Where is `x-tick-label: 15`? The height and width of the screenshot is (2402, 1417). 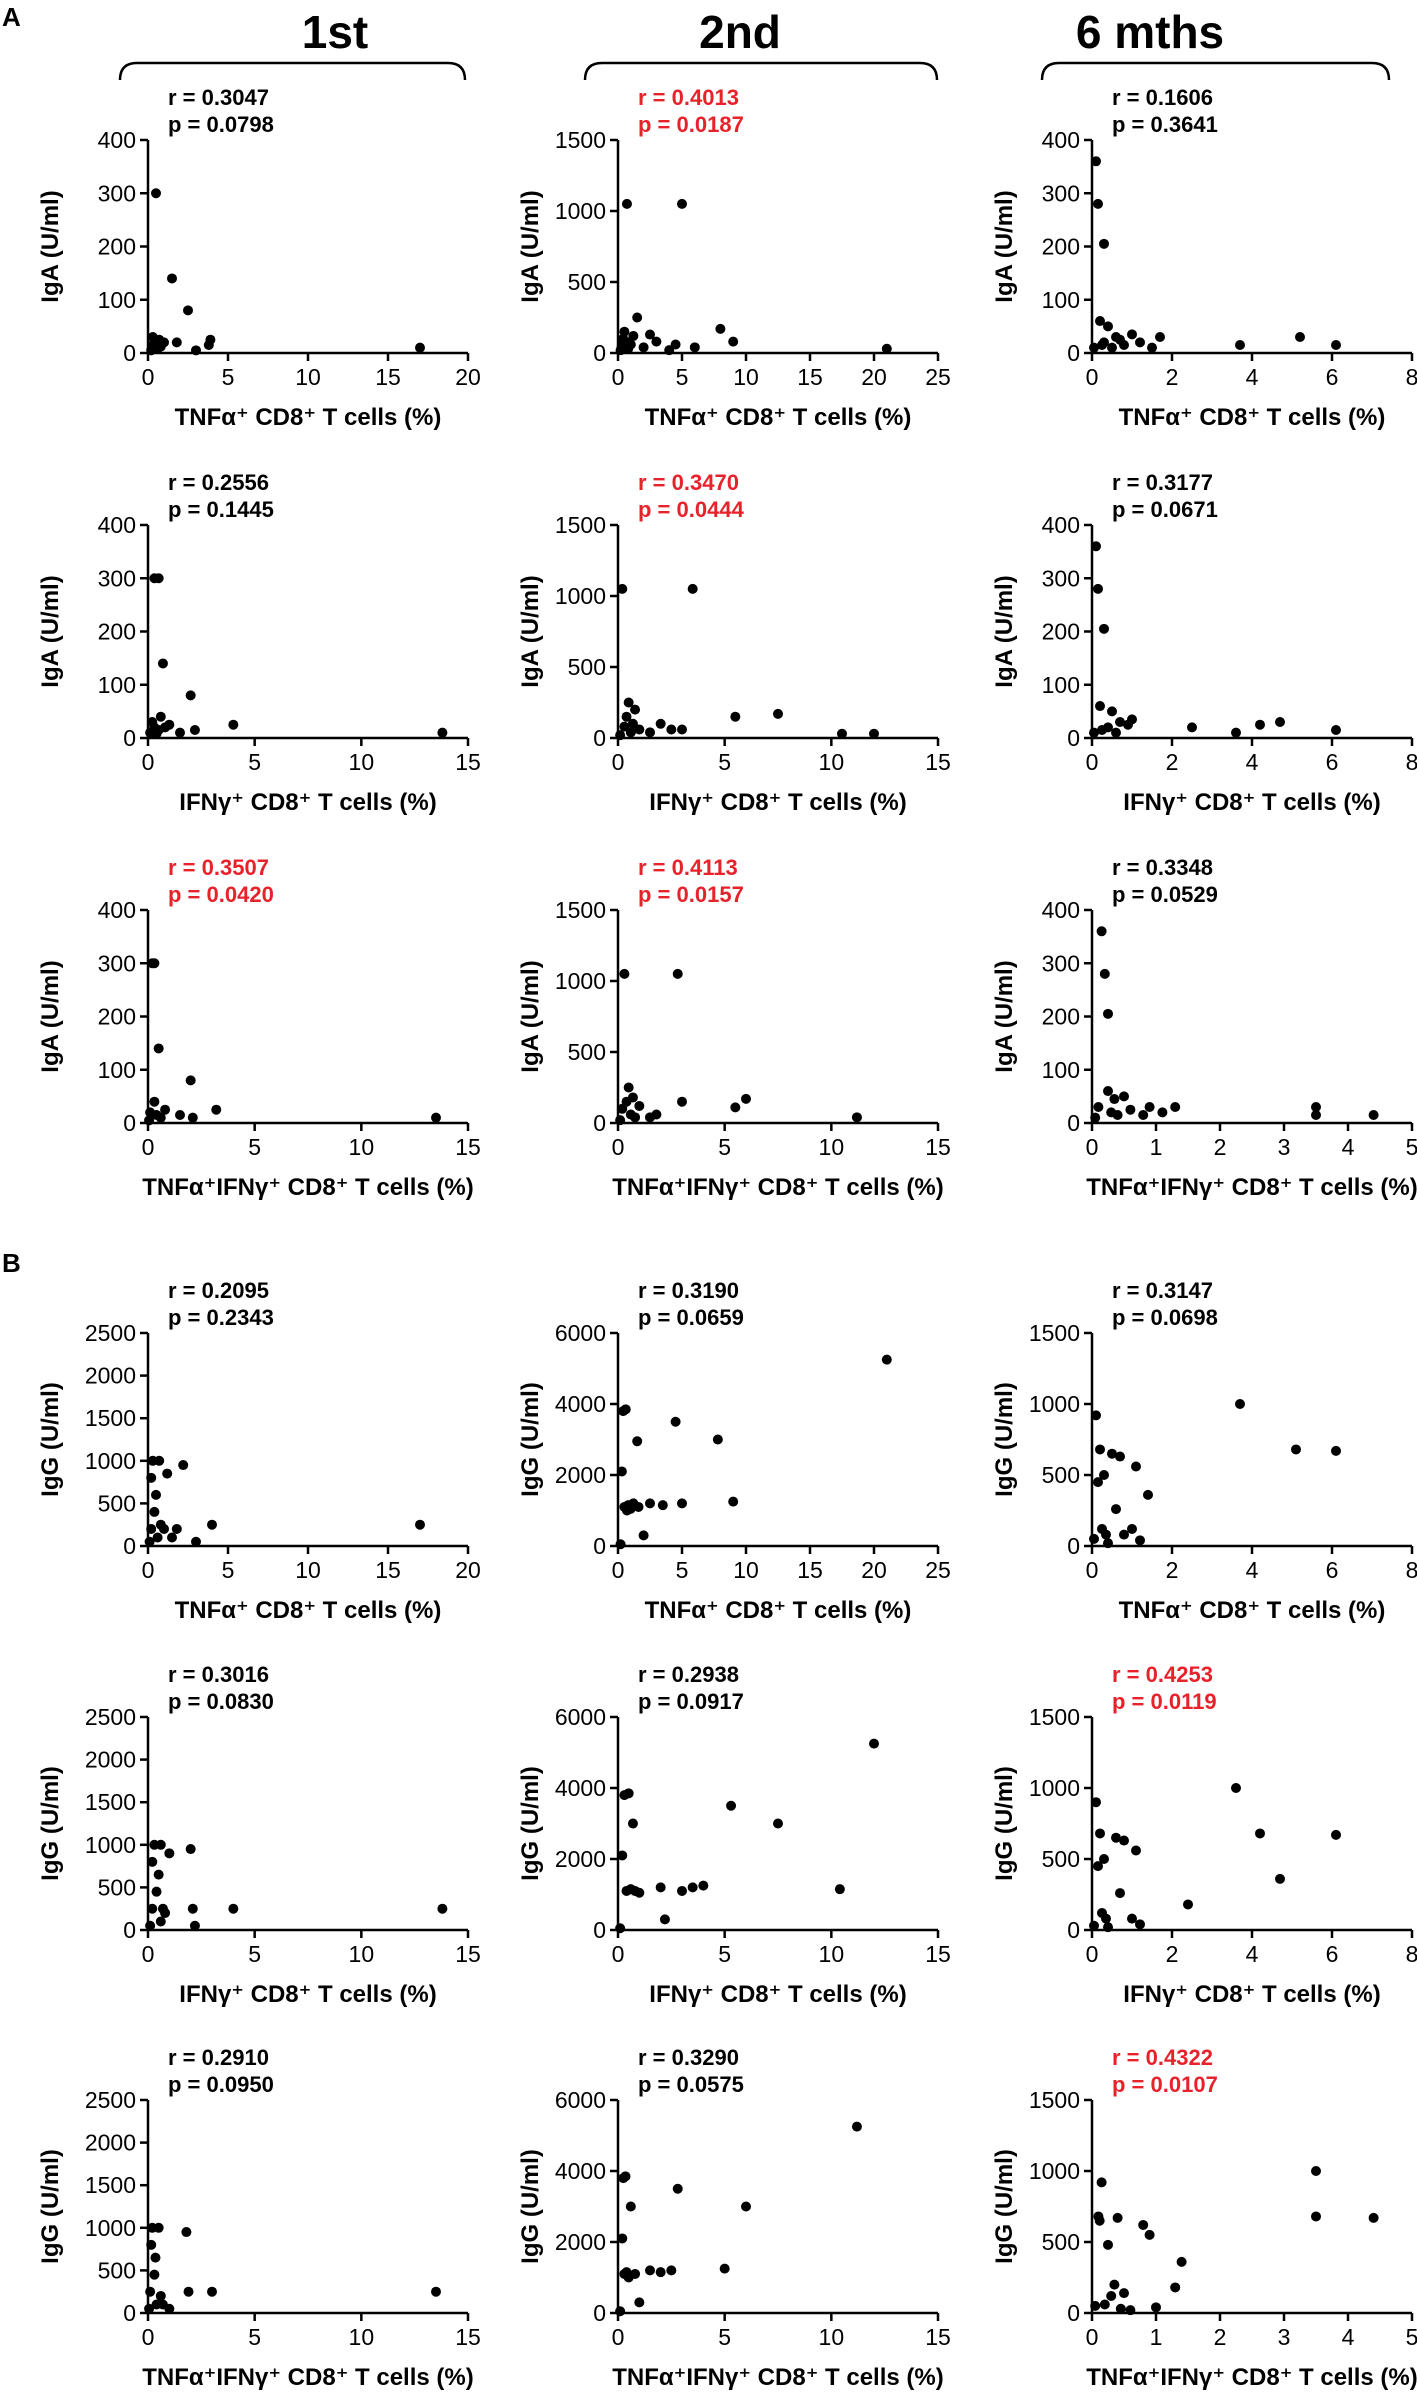 x-tick-label: 15 is located at coordinates (938, 762).